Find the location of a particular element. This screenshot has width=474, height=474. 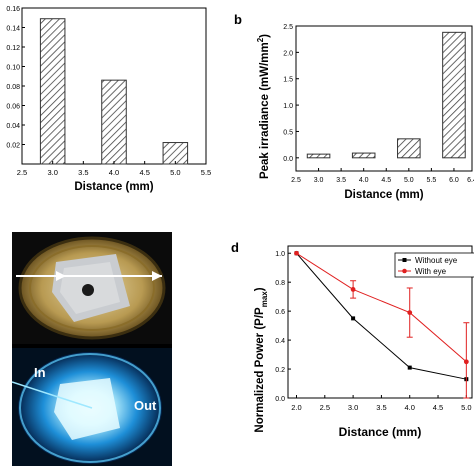

chart-a-bar-5.0 is located at coordinates (175, 153).